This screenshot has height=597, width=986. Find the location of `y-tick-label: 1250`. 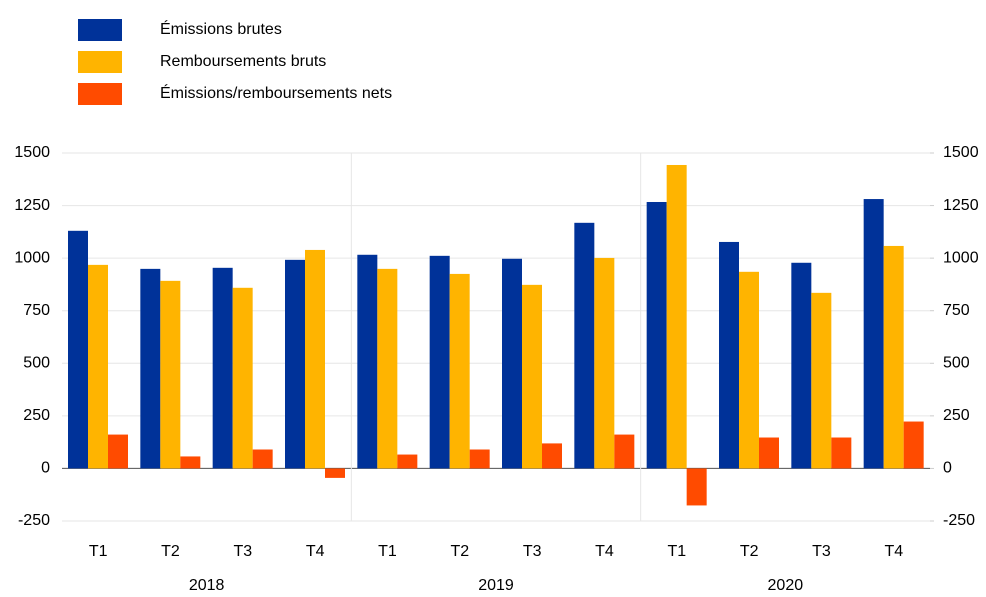

y-tick-label: 1250 is located at coordinates (32, 205).